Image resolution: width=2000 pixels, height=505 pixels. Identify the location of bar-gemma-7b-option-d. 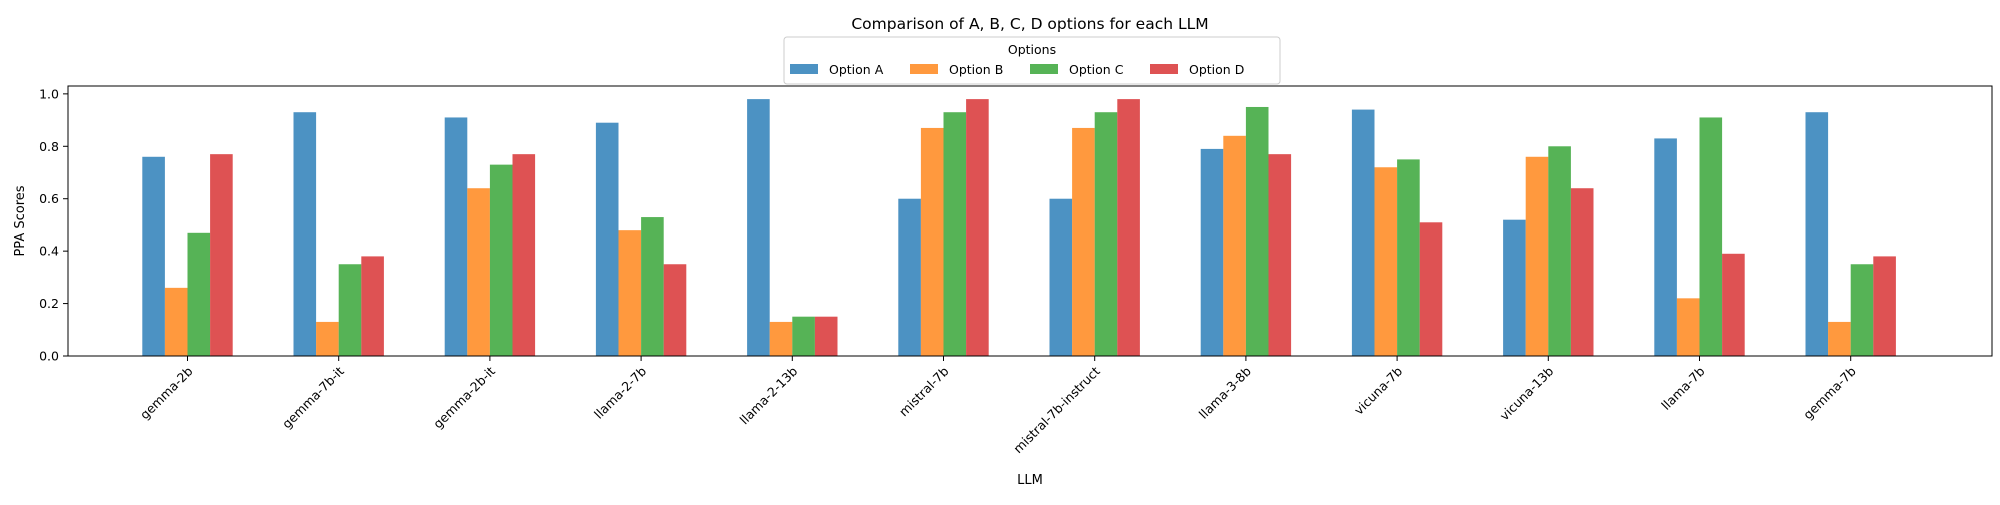
(1884, 306).